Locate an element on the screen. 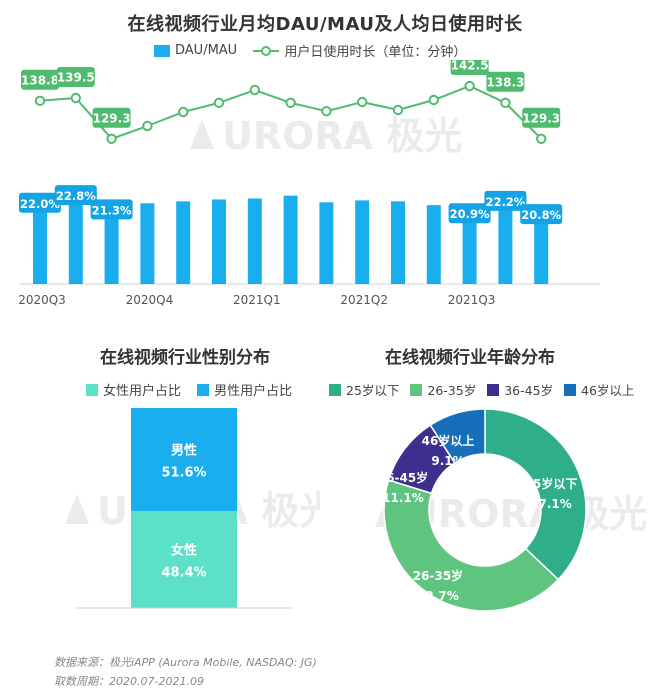 The width and height of the screenshot is (650, 693). data-source-note: 数据来源：极光iAPP (Aurora Mobile, NASDAQ: JG) is located at coordinates (185, 662).